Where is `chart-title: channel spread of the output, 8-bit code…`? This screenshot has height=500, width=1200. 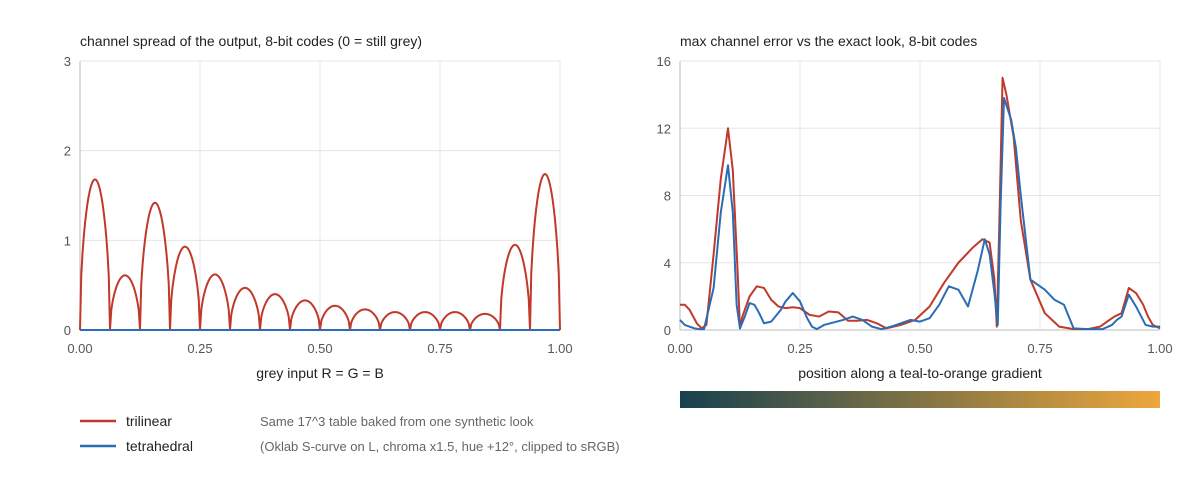
chart-title: channel spread of the output, 8-bit code… is located at coordinates (251, 41).